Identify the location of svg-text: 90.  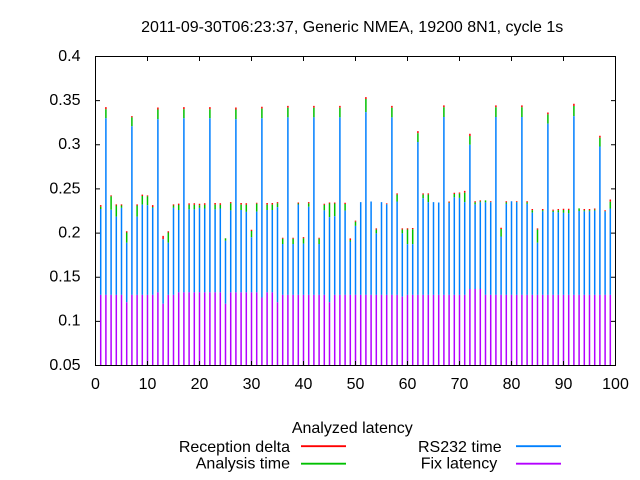
(564, 384).